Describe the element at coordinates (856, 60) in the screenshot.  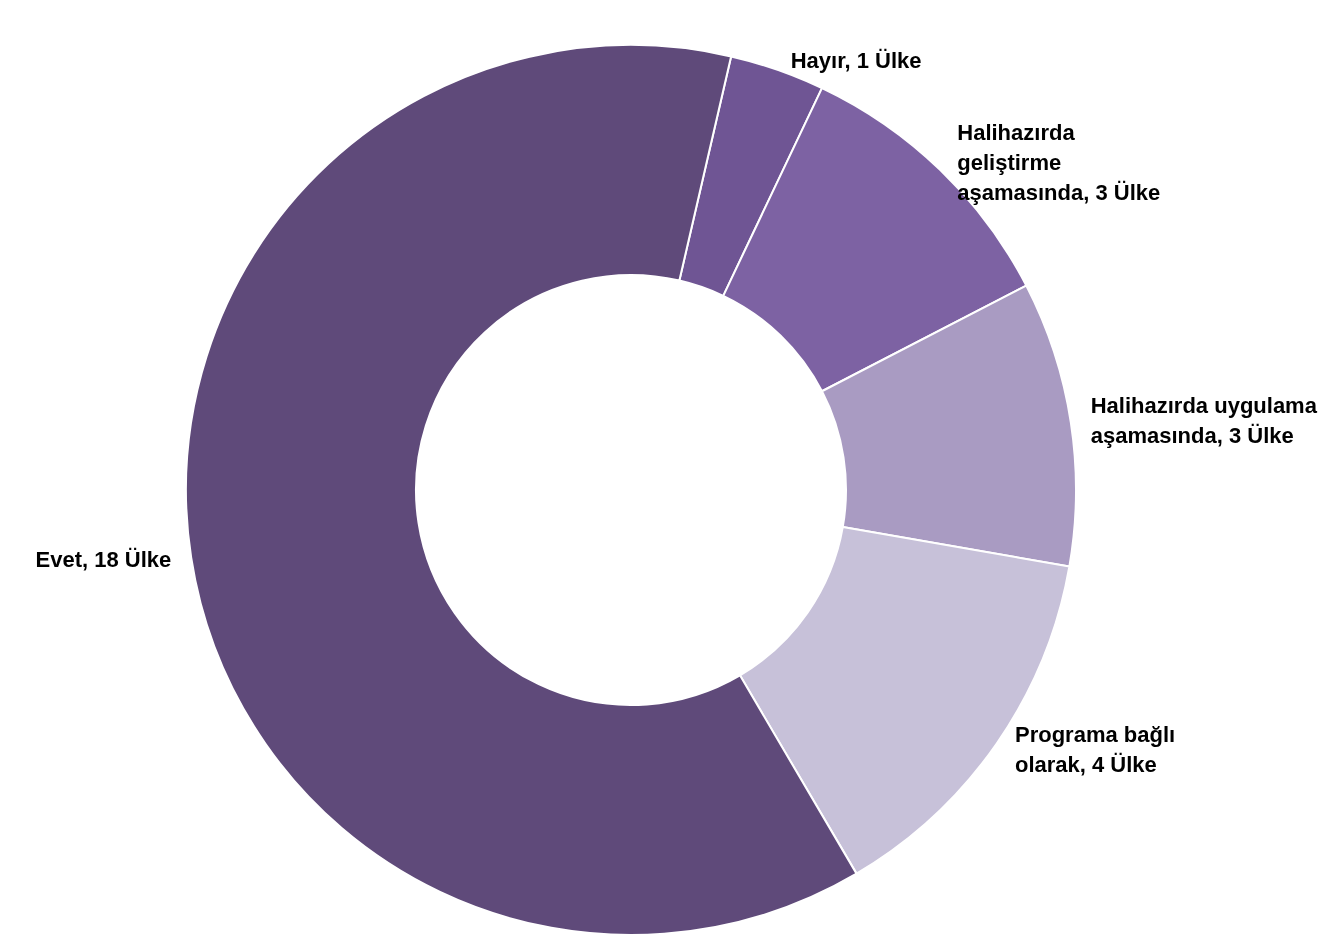
I see `slice-label: Hayır, 1 Ülke` at that location.